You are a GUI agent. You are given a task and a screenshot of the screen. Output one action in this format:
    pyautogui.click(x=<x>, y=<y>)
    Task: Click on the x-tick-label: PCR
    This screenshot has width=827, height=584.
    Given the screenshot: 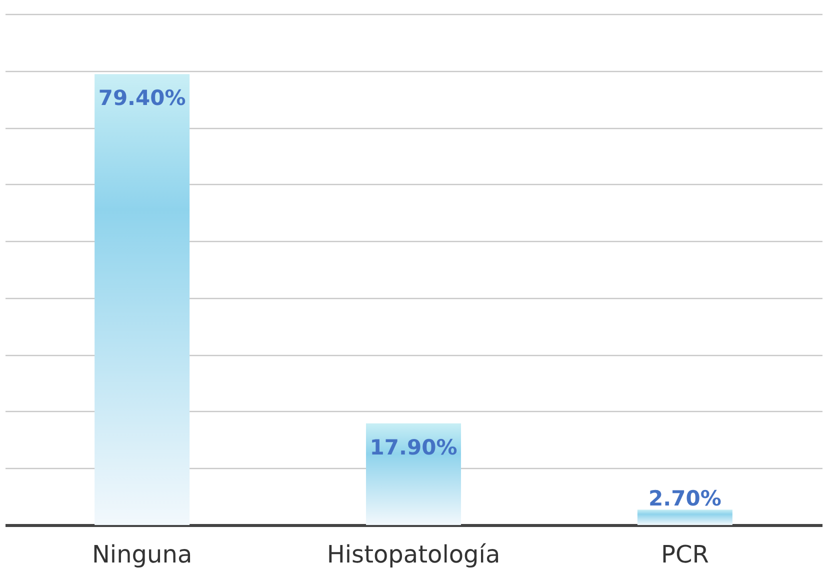 What is the action you would take?
    pyautogui.click(x=684, y=554)
    